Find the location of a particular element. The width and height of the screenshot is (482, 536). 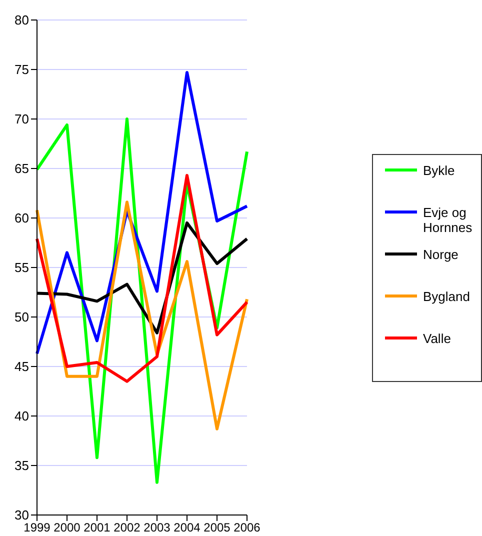

y-tick-label: 70 is located at coordinates (21, 119).